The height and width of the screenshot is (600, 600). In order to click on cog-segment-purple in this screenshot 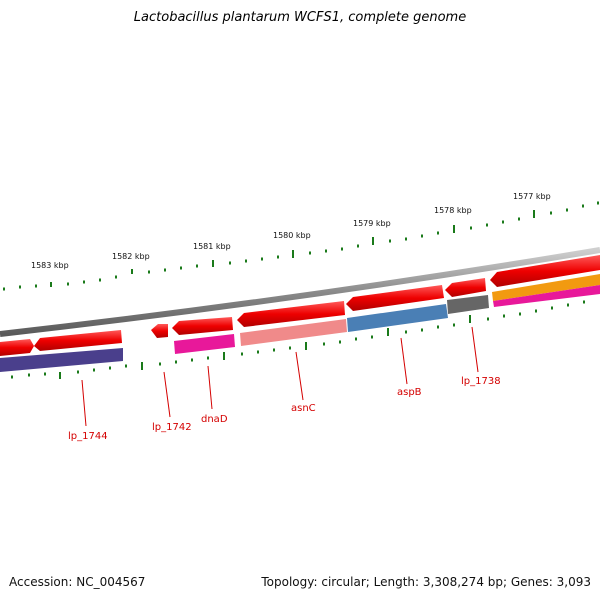, I will do `click(61, 360)`.